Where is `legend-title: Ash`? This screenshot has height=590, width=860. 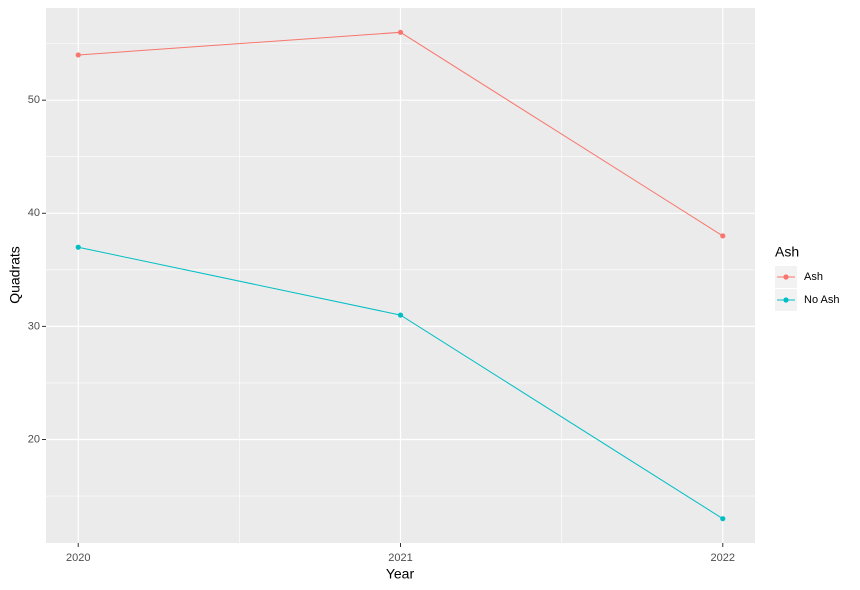
legend-title: Ash is located at coordinates (787, 252).